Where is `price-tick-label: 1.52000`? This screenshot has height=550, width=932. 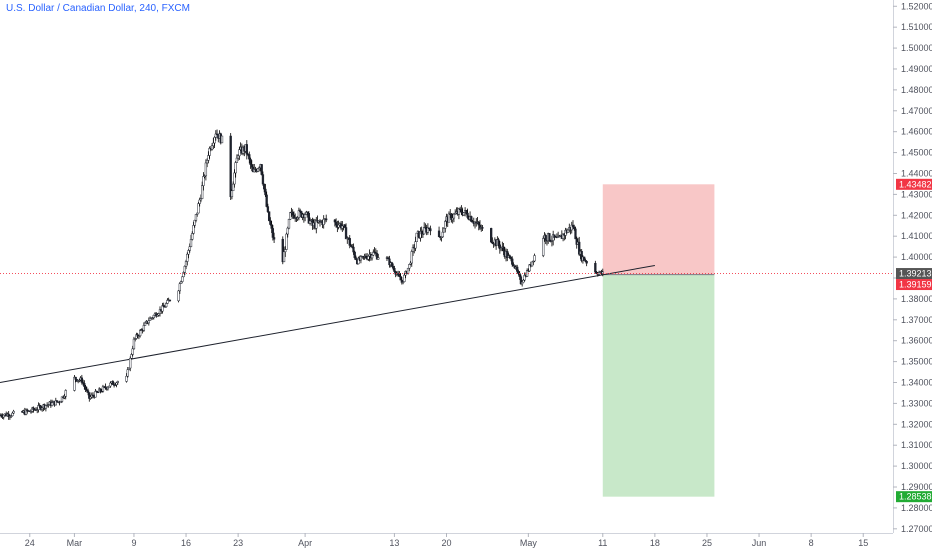
price-tick-label: 1.52000 is located at coordinates (916, 6).